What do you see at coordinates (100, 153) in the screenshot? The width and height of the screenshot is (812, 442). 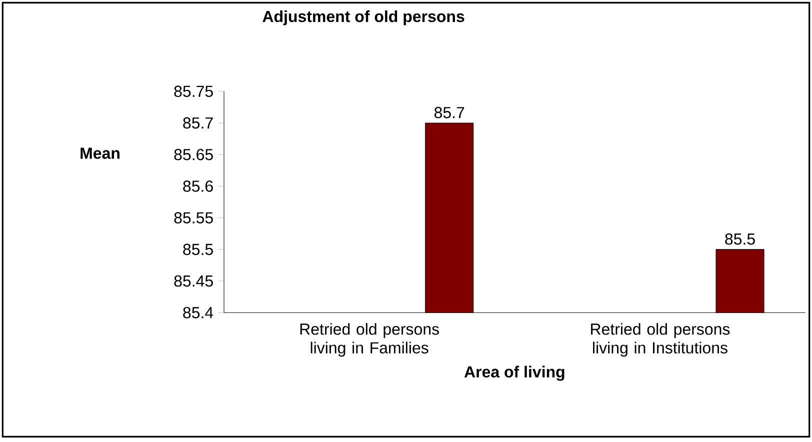 I see `y-axis-title: Mean` at bounding box center [100, 153].